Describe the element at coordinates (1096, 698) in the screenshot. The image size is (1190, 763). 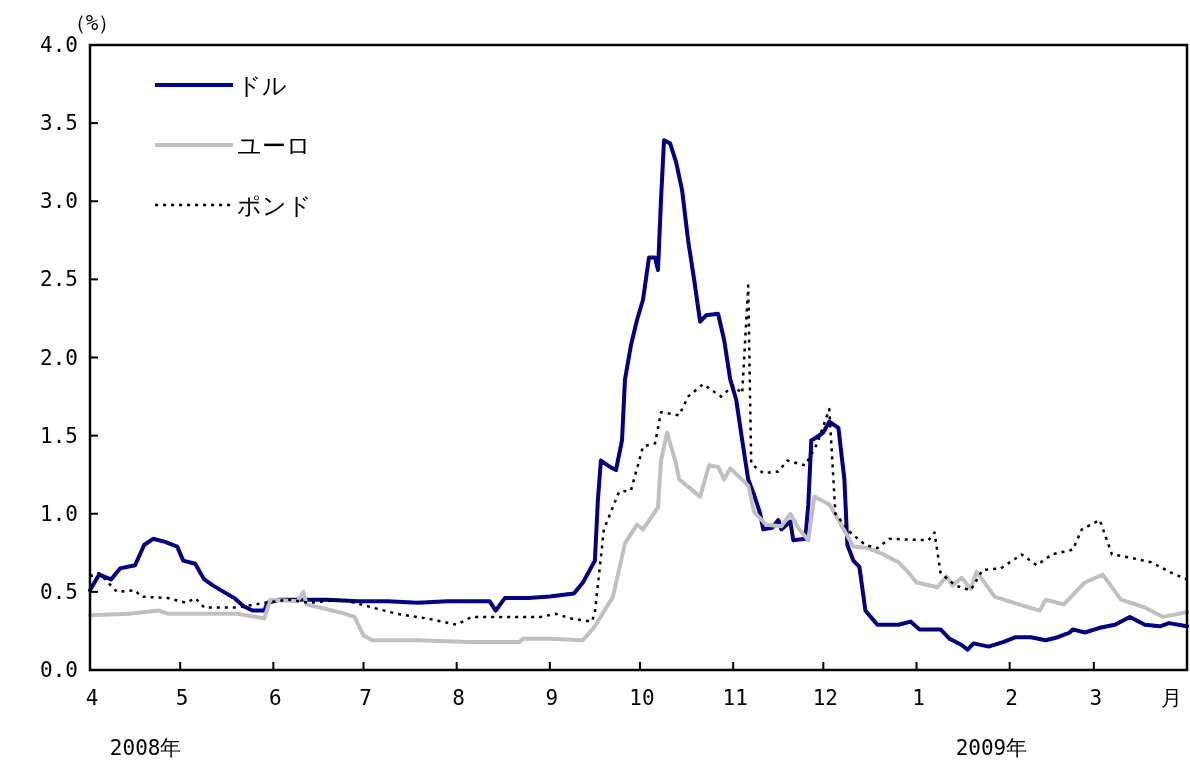
I see `x-tick-label: 3` at that location.